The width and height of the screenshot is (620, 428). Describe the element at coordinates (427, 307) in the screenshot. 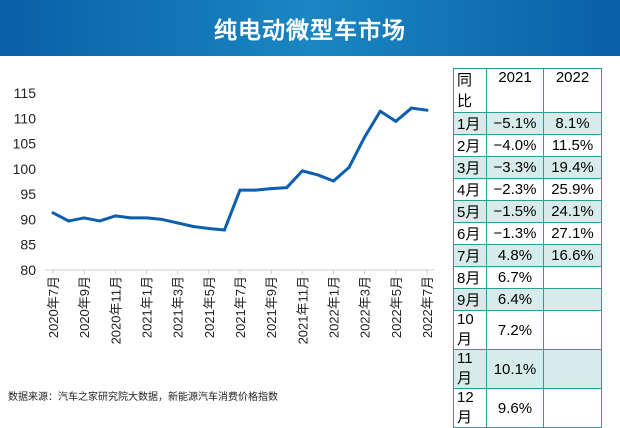

I see `x-tick-label: 2022年7月` at that location.